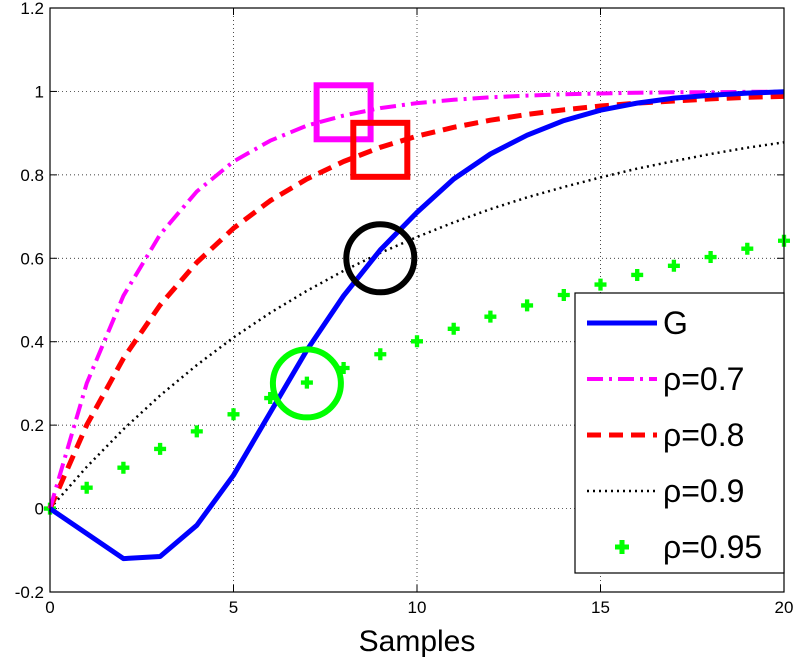  What do you see at coordinates (32, 9) in the screenshot?
I see `y-tick-label: 1.2` at bounding box center [32, 9].